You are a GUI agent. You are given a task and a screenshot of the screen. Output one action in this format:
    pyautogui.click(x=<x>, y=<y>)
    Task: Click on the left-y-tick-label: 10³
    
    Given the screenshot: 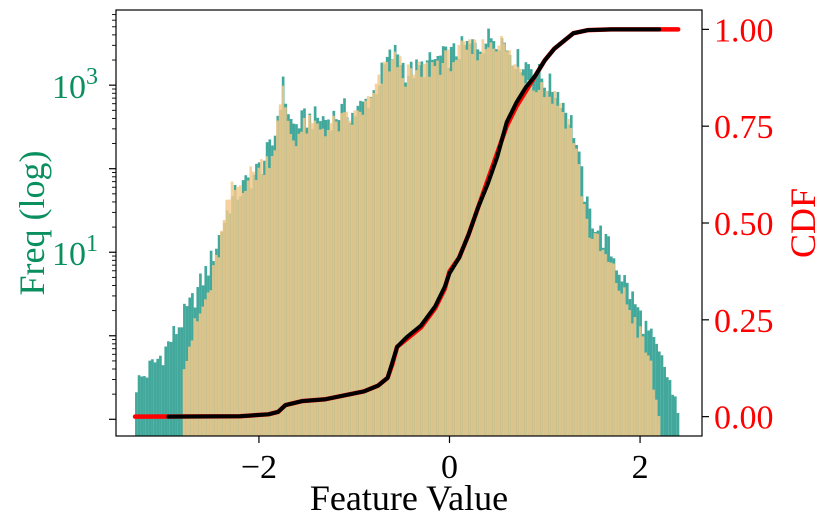 What is the action you would take?
    pyautogui.click(x=75, y=85)
    